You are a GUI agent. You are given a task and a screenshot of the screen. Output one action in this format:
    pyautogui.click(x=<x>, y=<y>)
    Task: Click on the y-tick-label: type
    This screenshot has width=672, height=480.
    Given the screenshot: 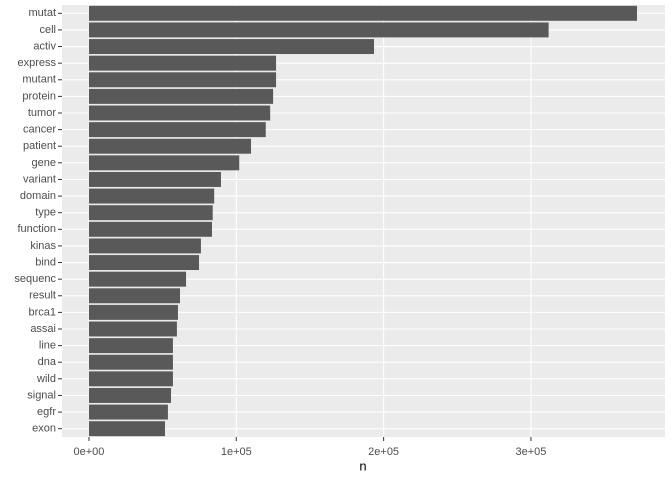 What is the action you would take?
    pyautogui.click(x=45, y=213)
    